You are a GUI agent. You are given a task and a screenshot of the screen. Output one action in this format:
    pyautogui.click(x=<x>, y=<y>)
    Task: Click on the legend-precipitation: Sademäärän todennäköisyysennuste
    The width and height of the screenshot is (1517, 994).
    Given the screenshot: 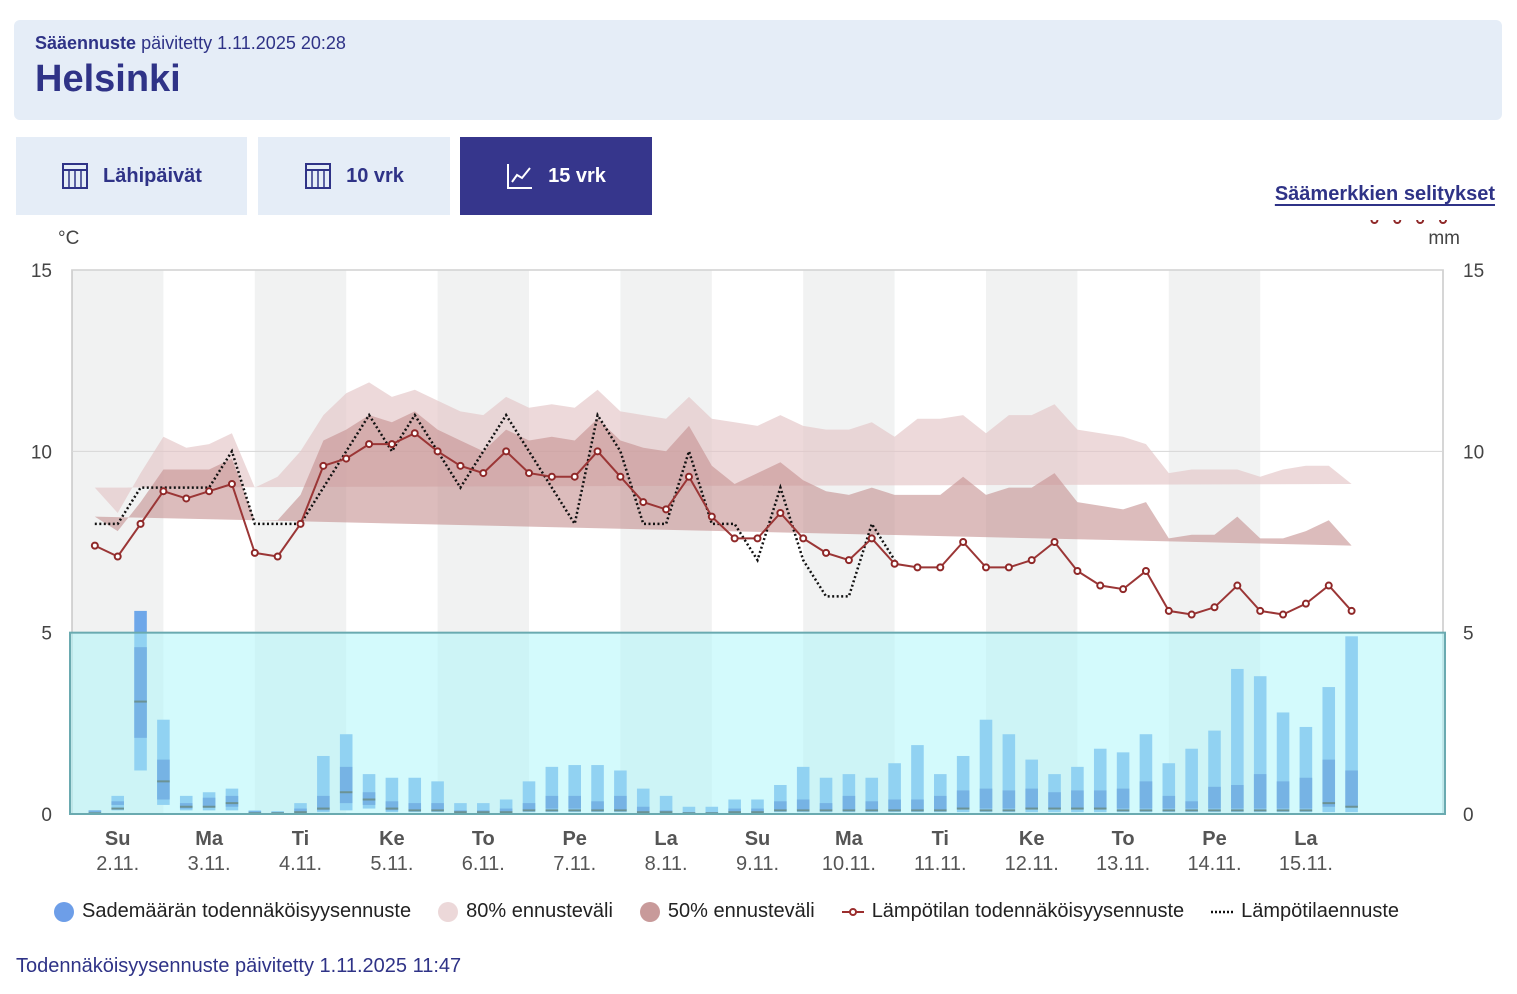 What is the action you would take?
    pyautogui.click(x=232, y=911)
    